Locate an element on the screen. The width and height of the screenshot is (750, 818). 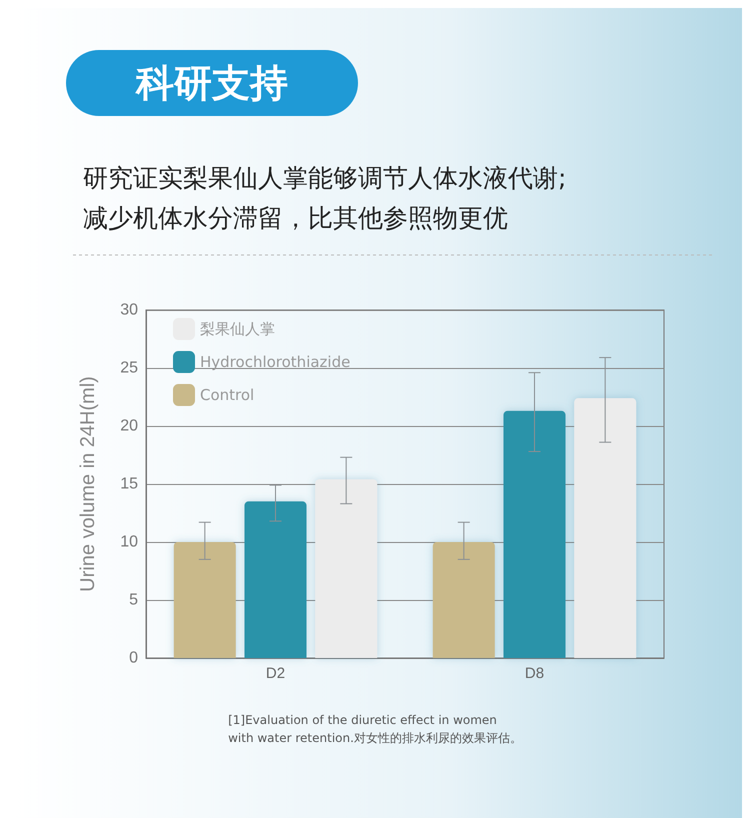
y-tick-label: 15 is located at coordinates (129, 484).